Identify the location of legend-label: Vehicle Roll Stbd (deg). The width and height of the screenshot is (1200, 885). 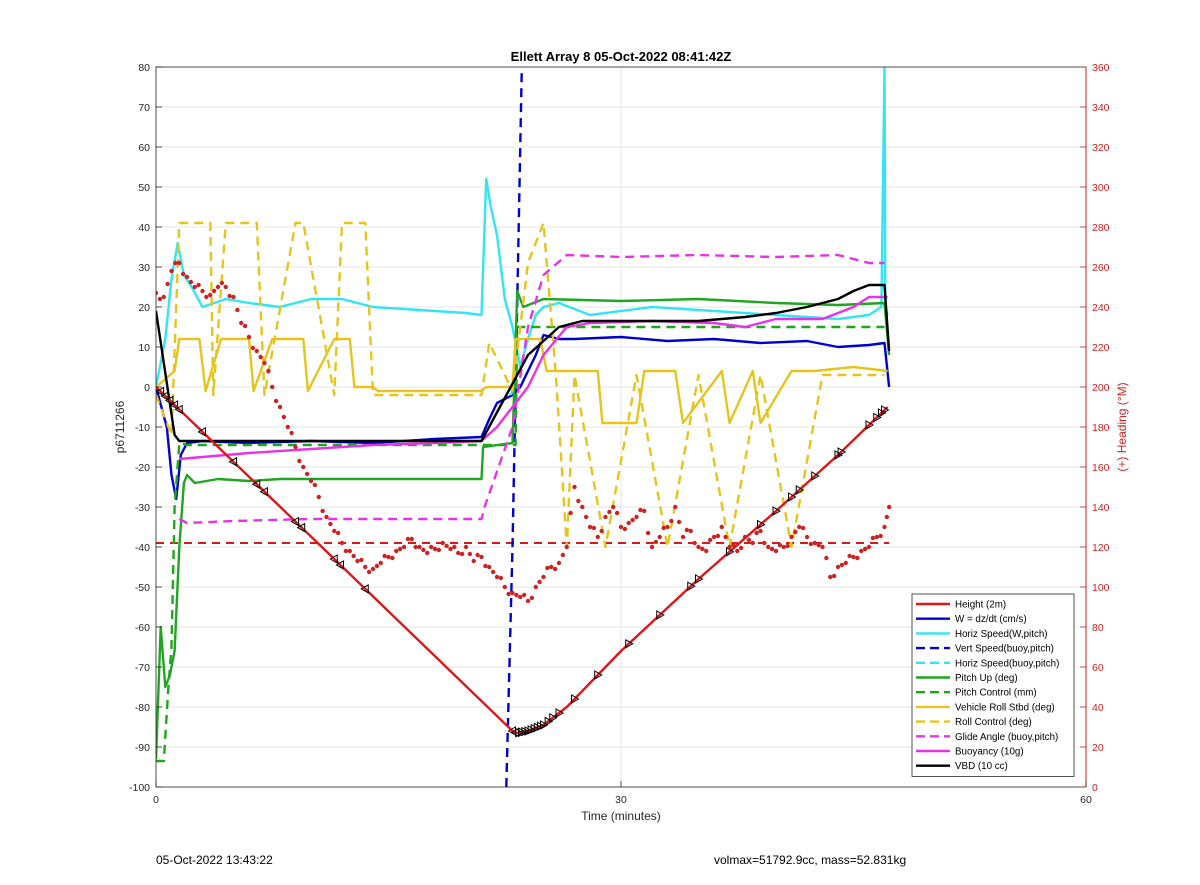
(1005, 707).